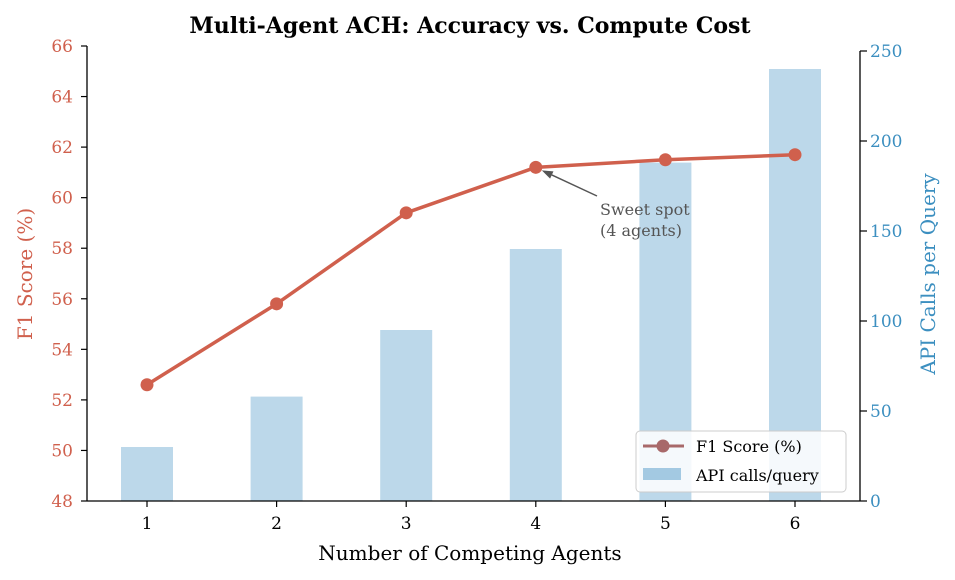  Describe the element at coordinates (62, 47) in the screenshot. I see `left-tick-label: 66` at that location.